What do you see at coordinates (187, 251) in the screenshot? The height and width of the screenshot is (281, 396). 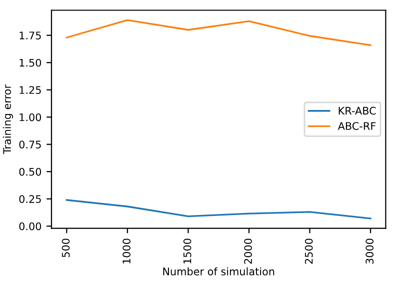 I see `x-tick-label: 1500` at bounding box center [187, 251].